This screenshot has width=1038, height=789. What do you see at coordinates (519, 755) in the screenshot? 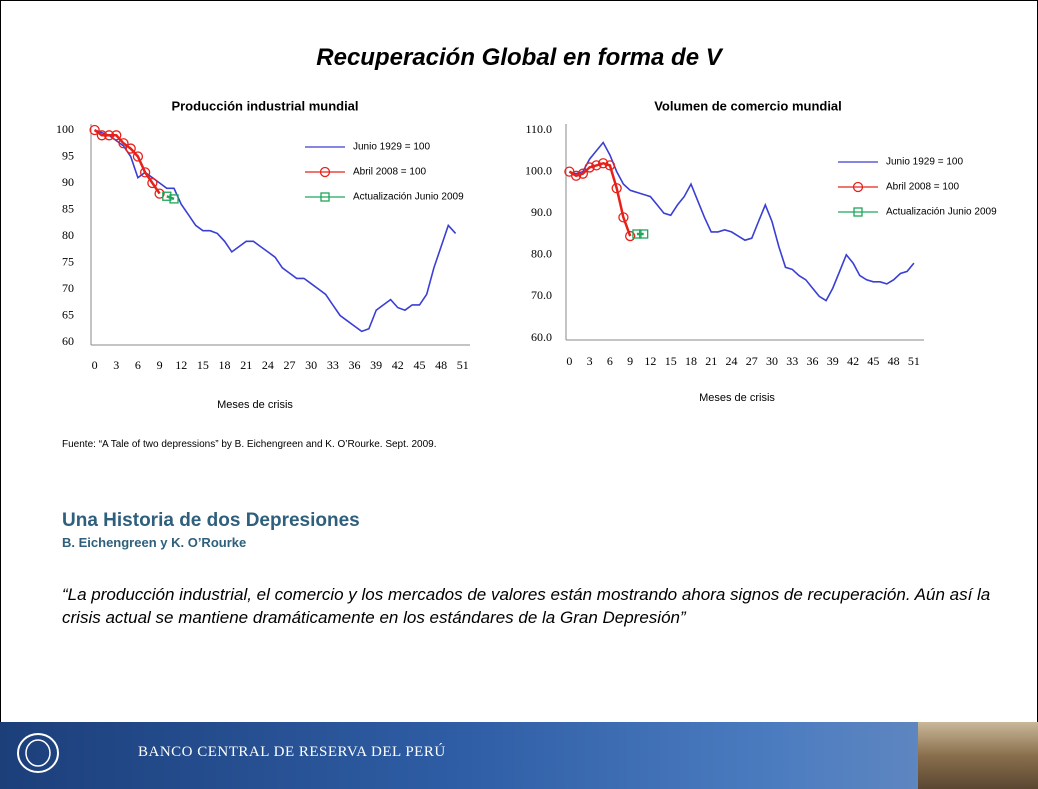
I see `footer-banner: BANCO CENTRAL DE RESERVA DEL PERÚ` at bounding box center [519, 755].